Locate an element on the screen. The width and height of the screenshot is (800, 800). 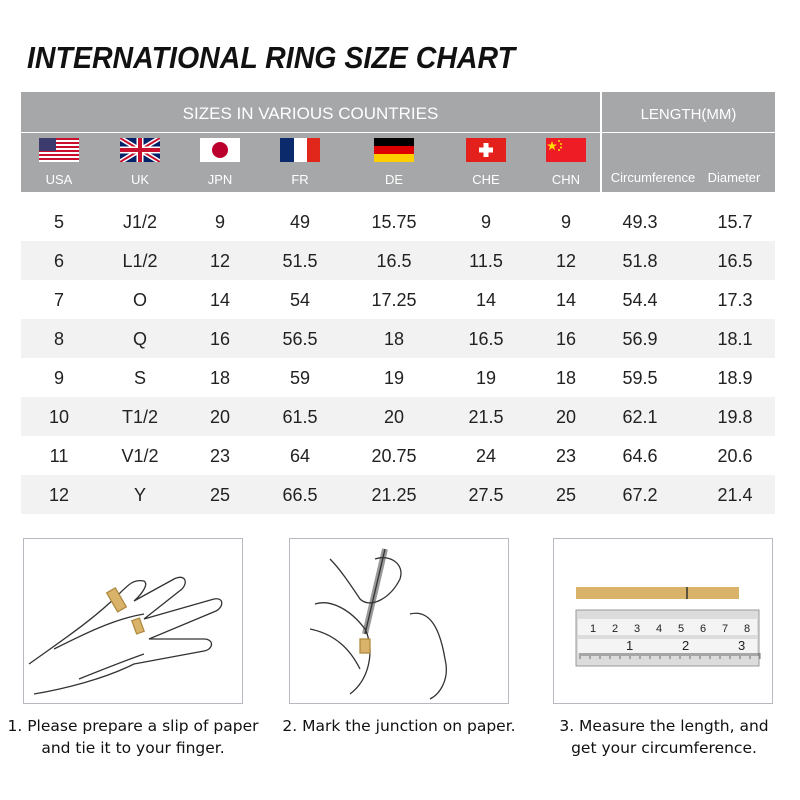
cell-chn: 25 is located at coordinates (566, 495).